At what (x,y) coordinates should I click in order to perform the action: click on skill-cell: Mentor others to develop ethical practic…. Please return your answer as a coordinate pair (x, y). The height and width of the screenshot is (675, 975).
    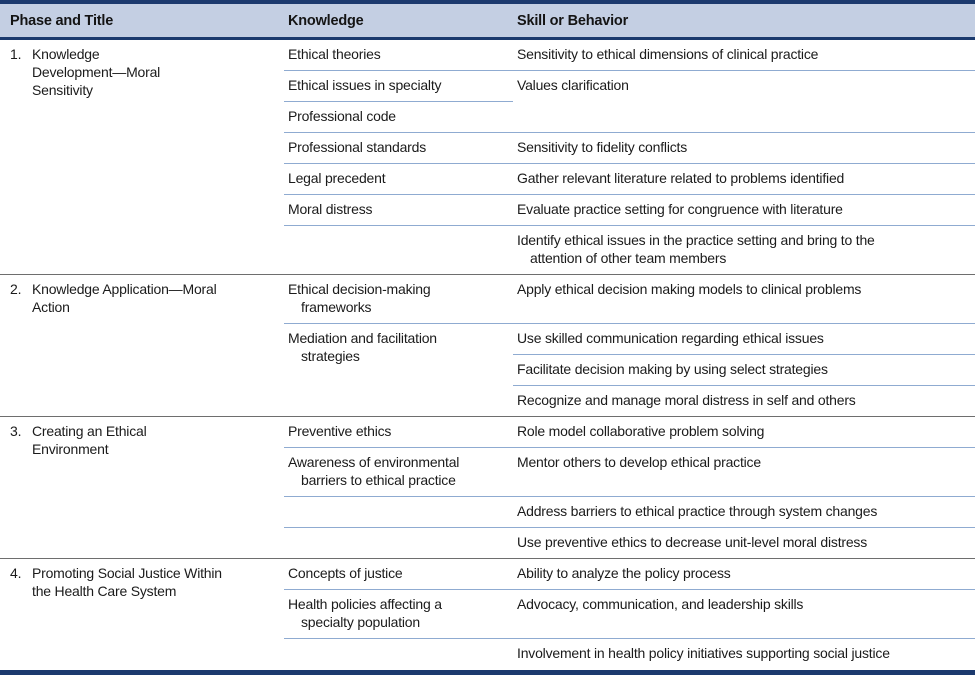
    Looking at the image, I should click on (744, 472).